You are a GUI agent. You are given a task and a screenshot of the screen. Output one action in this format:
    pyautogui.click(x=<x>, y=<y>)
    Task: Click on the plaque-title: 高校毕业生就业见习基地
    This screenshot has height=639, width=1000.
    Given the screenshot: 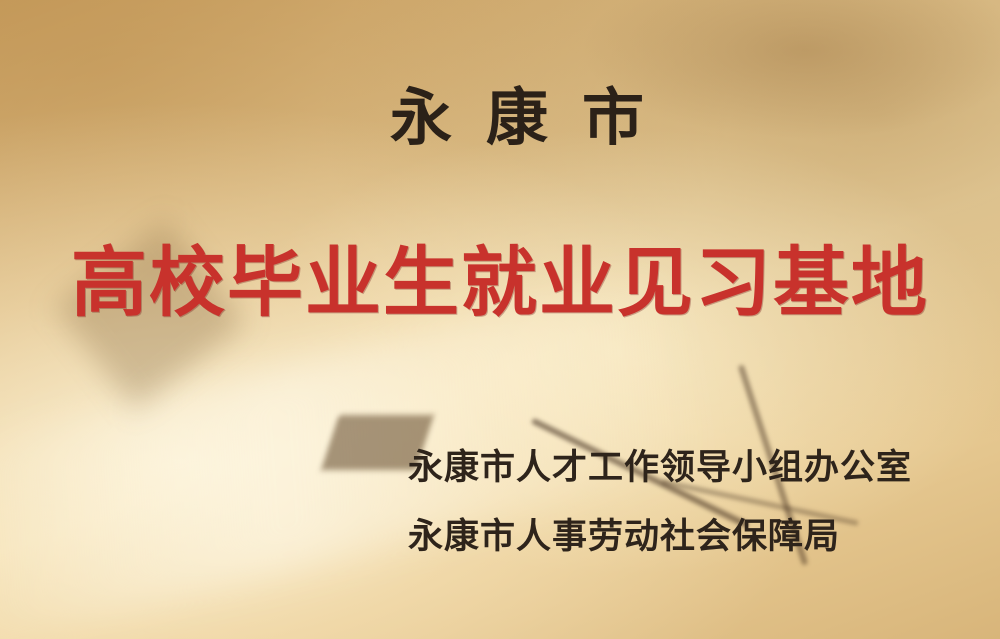 What is the action you would take?
    pyautogui.click(x=500, y=282)
    